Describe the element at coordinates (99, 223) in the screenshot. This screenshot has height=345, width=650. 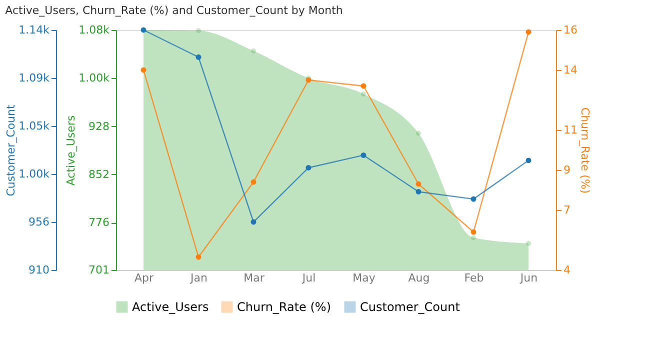
I see `y-tick-label: 776` at that location.